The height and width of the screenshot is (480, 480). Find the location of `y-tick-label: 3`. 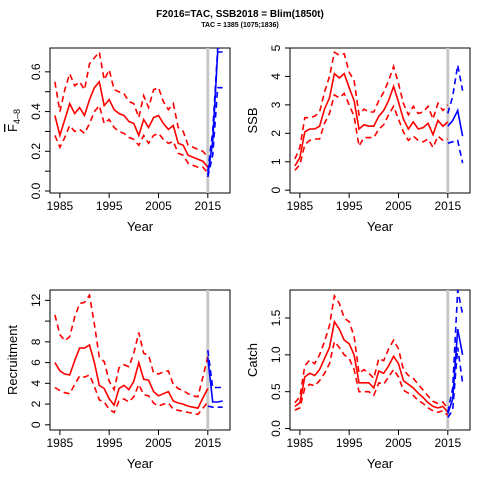

y-tick-label: 3 is located at coordinates (276, 104).